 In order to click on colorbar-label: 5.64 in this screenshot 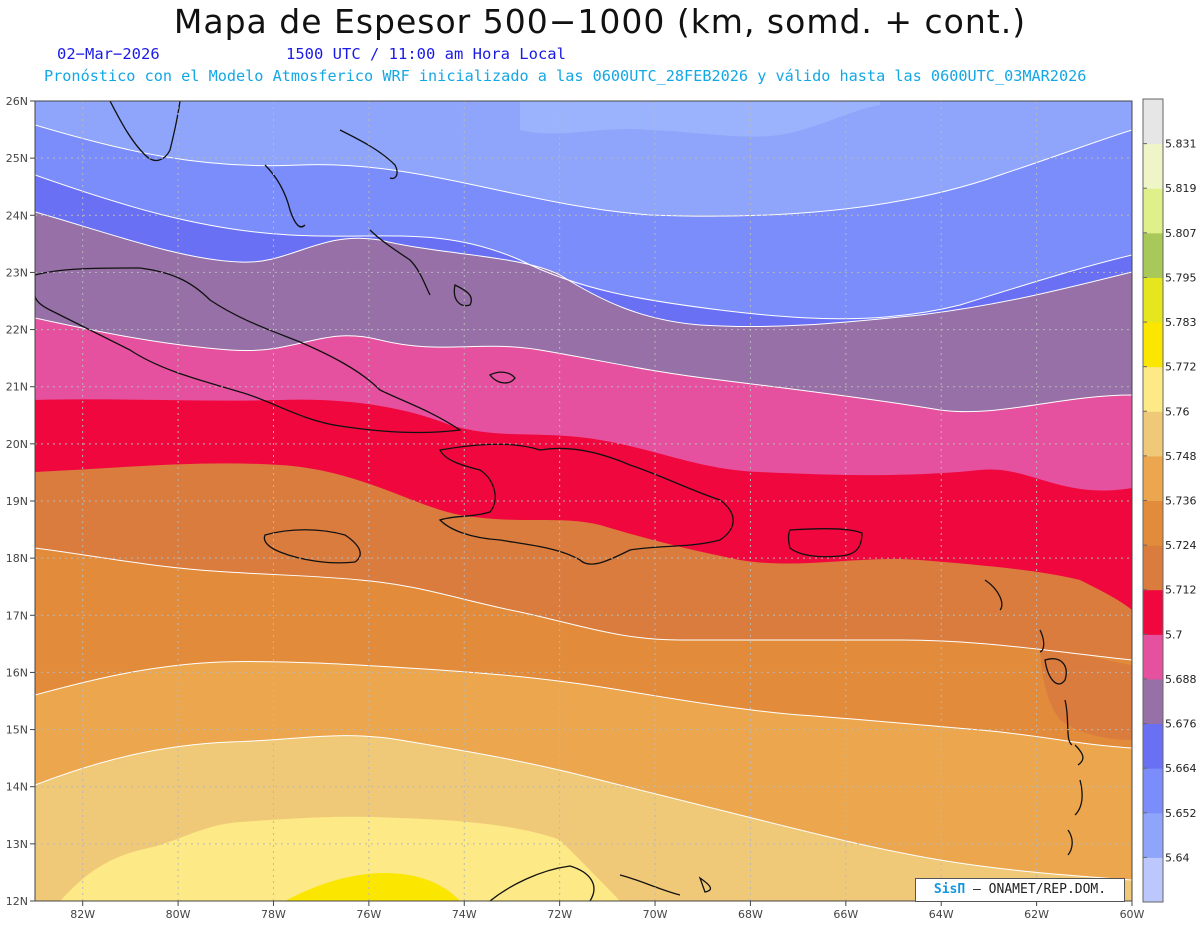, I will do `click(1177, 857)`.